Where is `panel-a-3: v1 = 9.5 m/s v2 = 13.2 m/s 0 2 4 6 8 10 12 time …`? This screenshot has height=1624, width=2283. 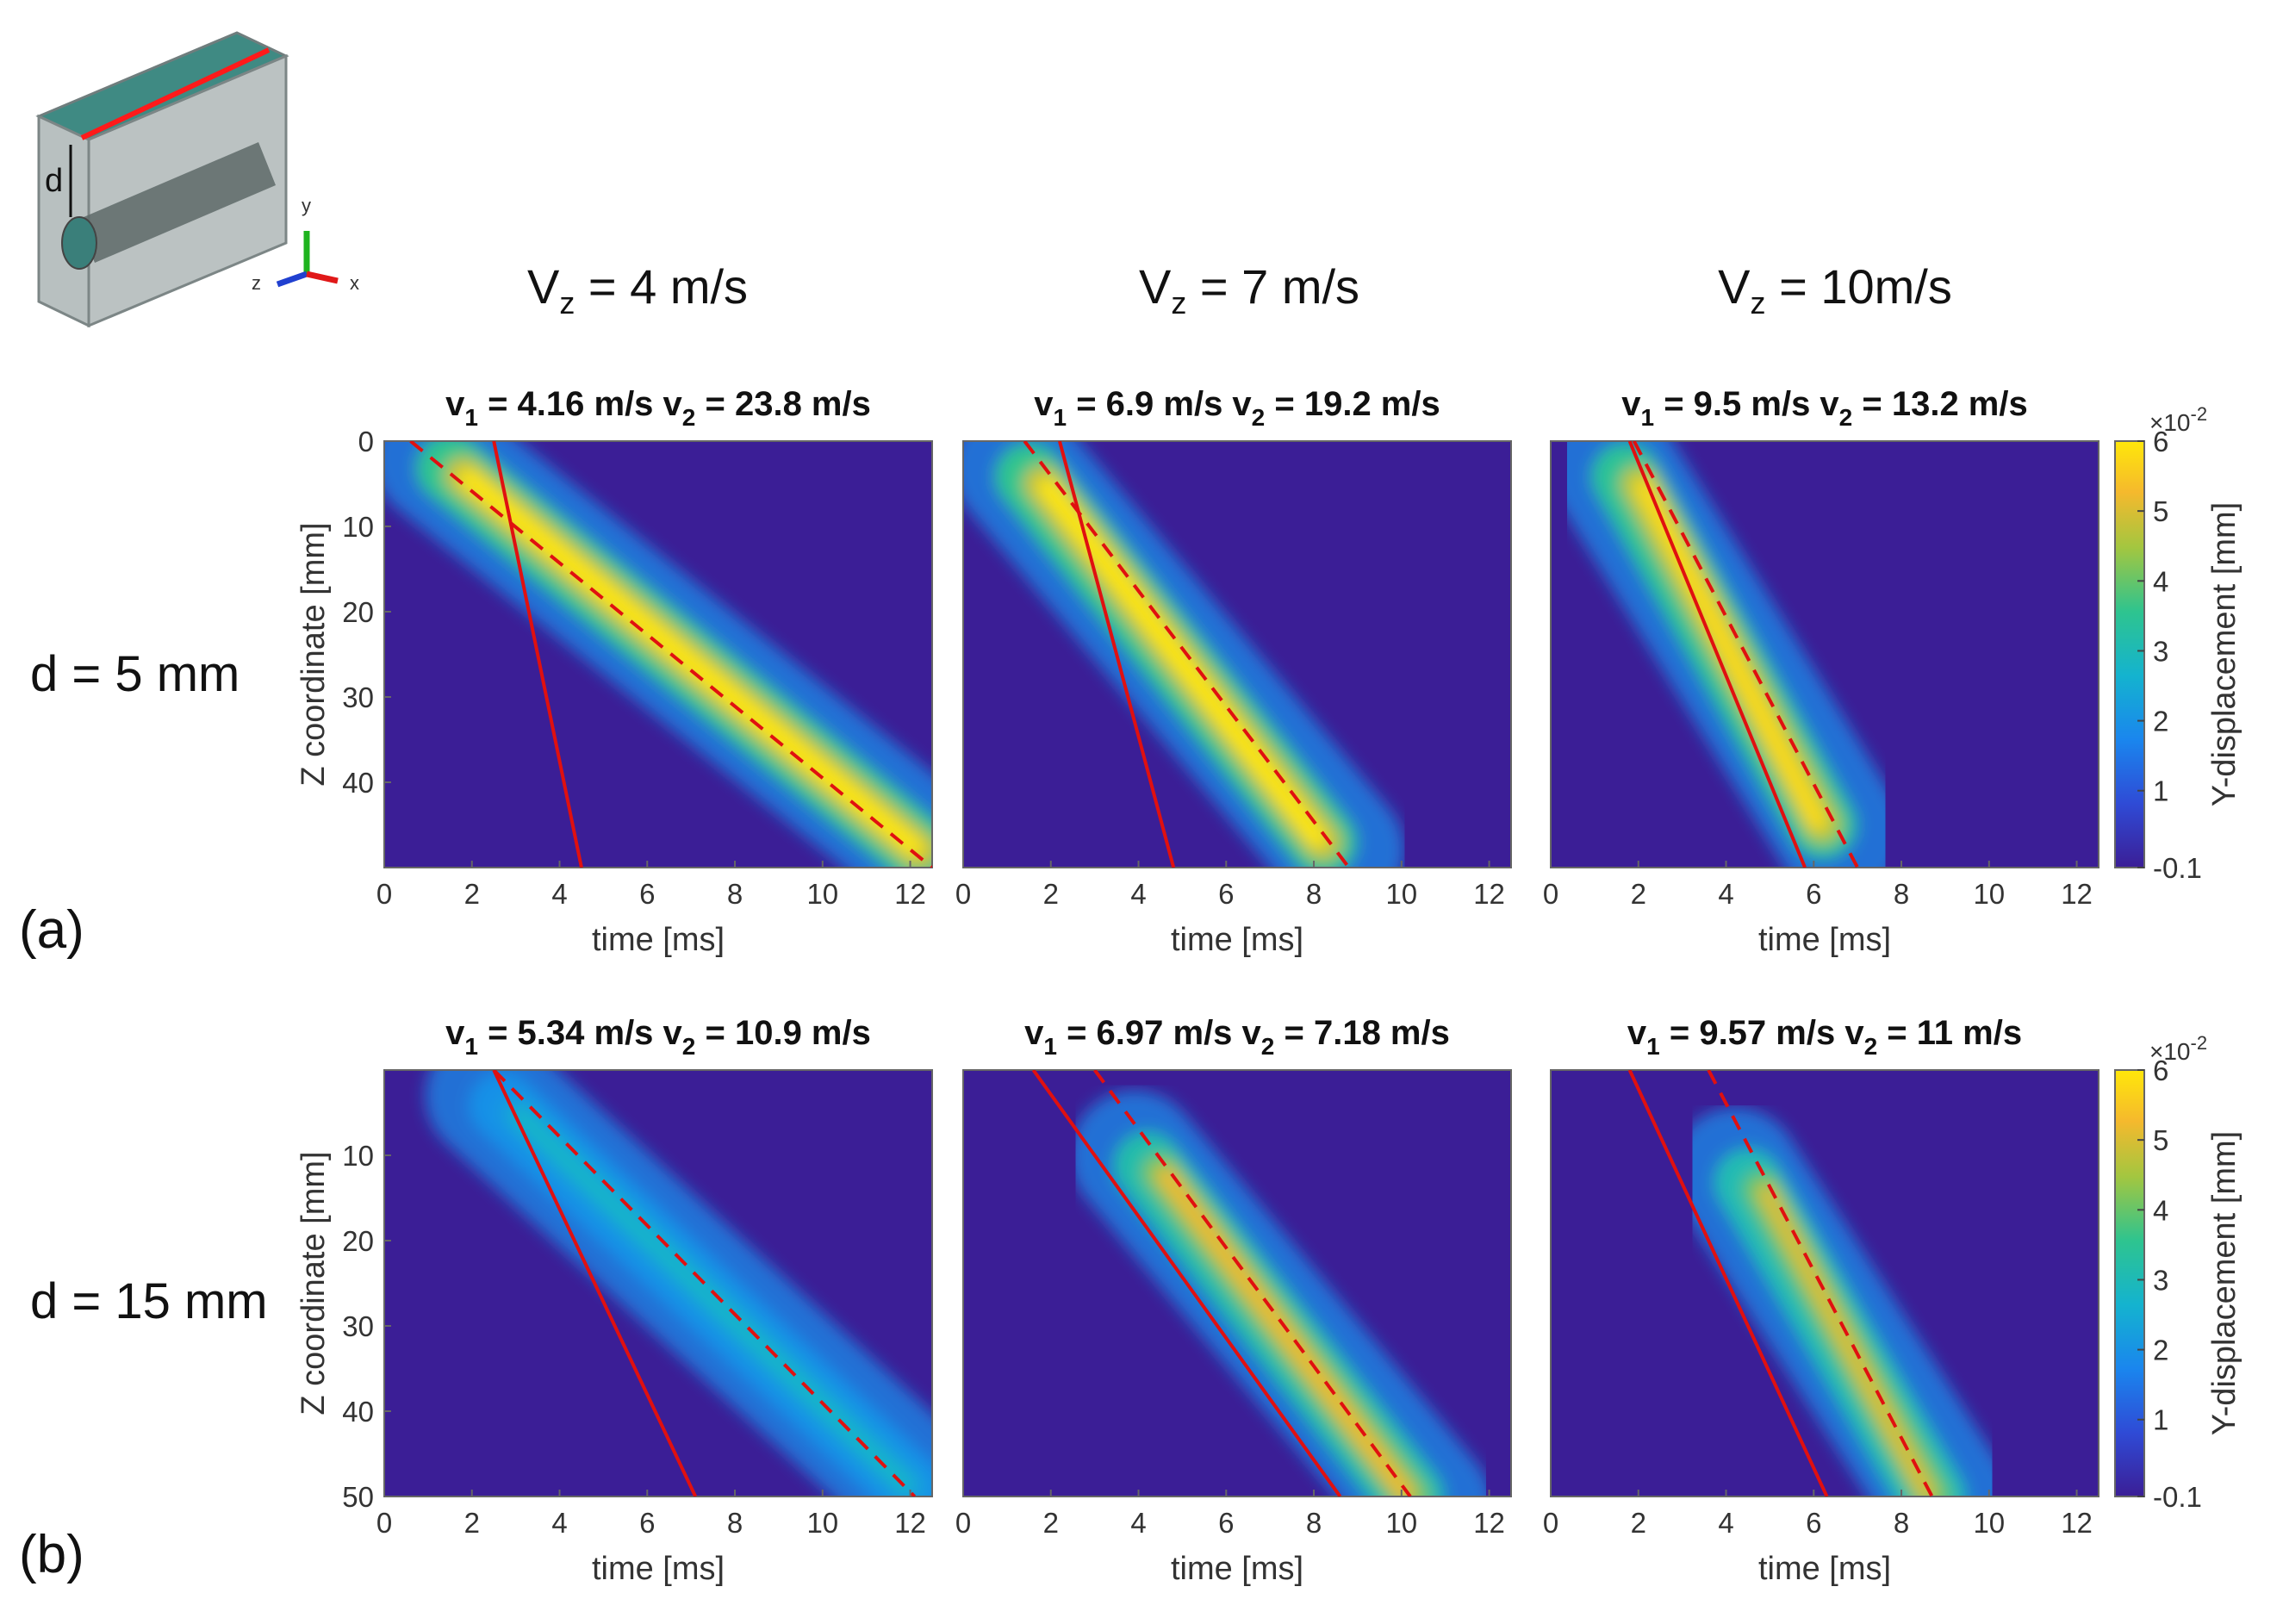 panel-a-3: v1 = 9.5 m/s v2 = 13.2 m/s 0 2 4 6 8 10 12 time … is located at coordinates (1821, 672).